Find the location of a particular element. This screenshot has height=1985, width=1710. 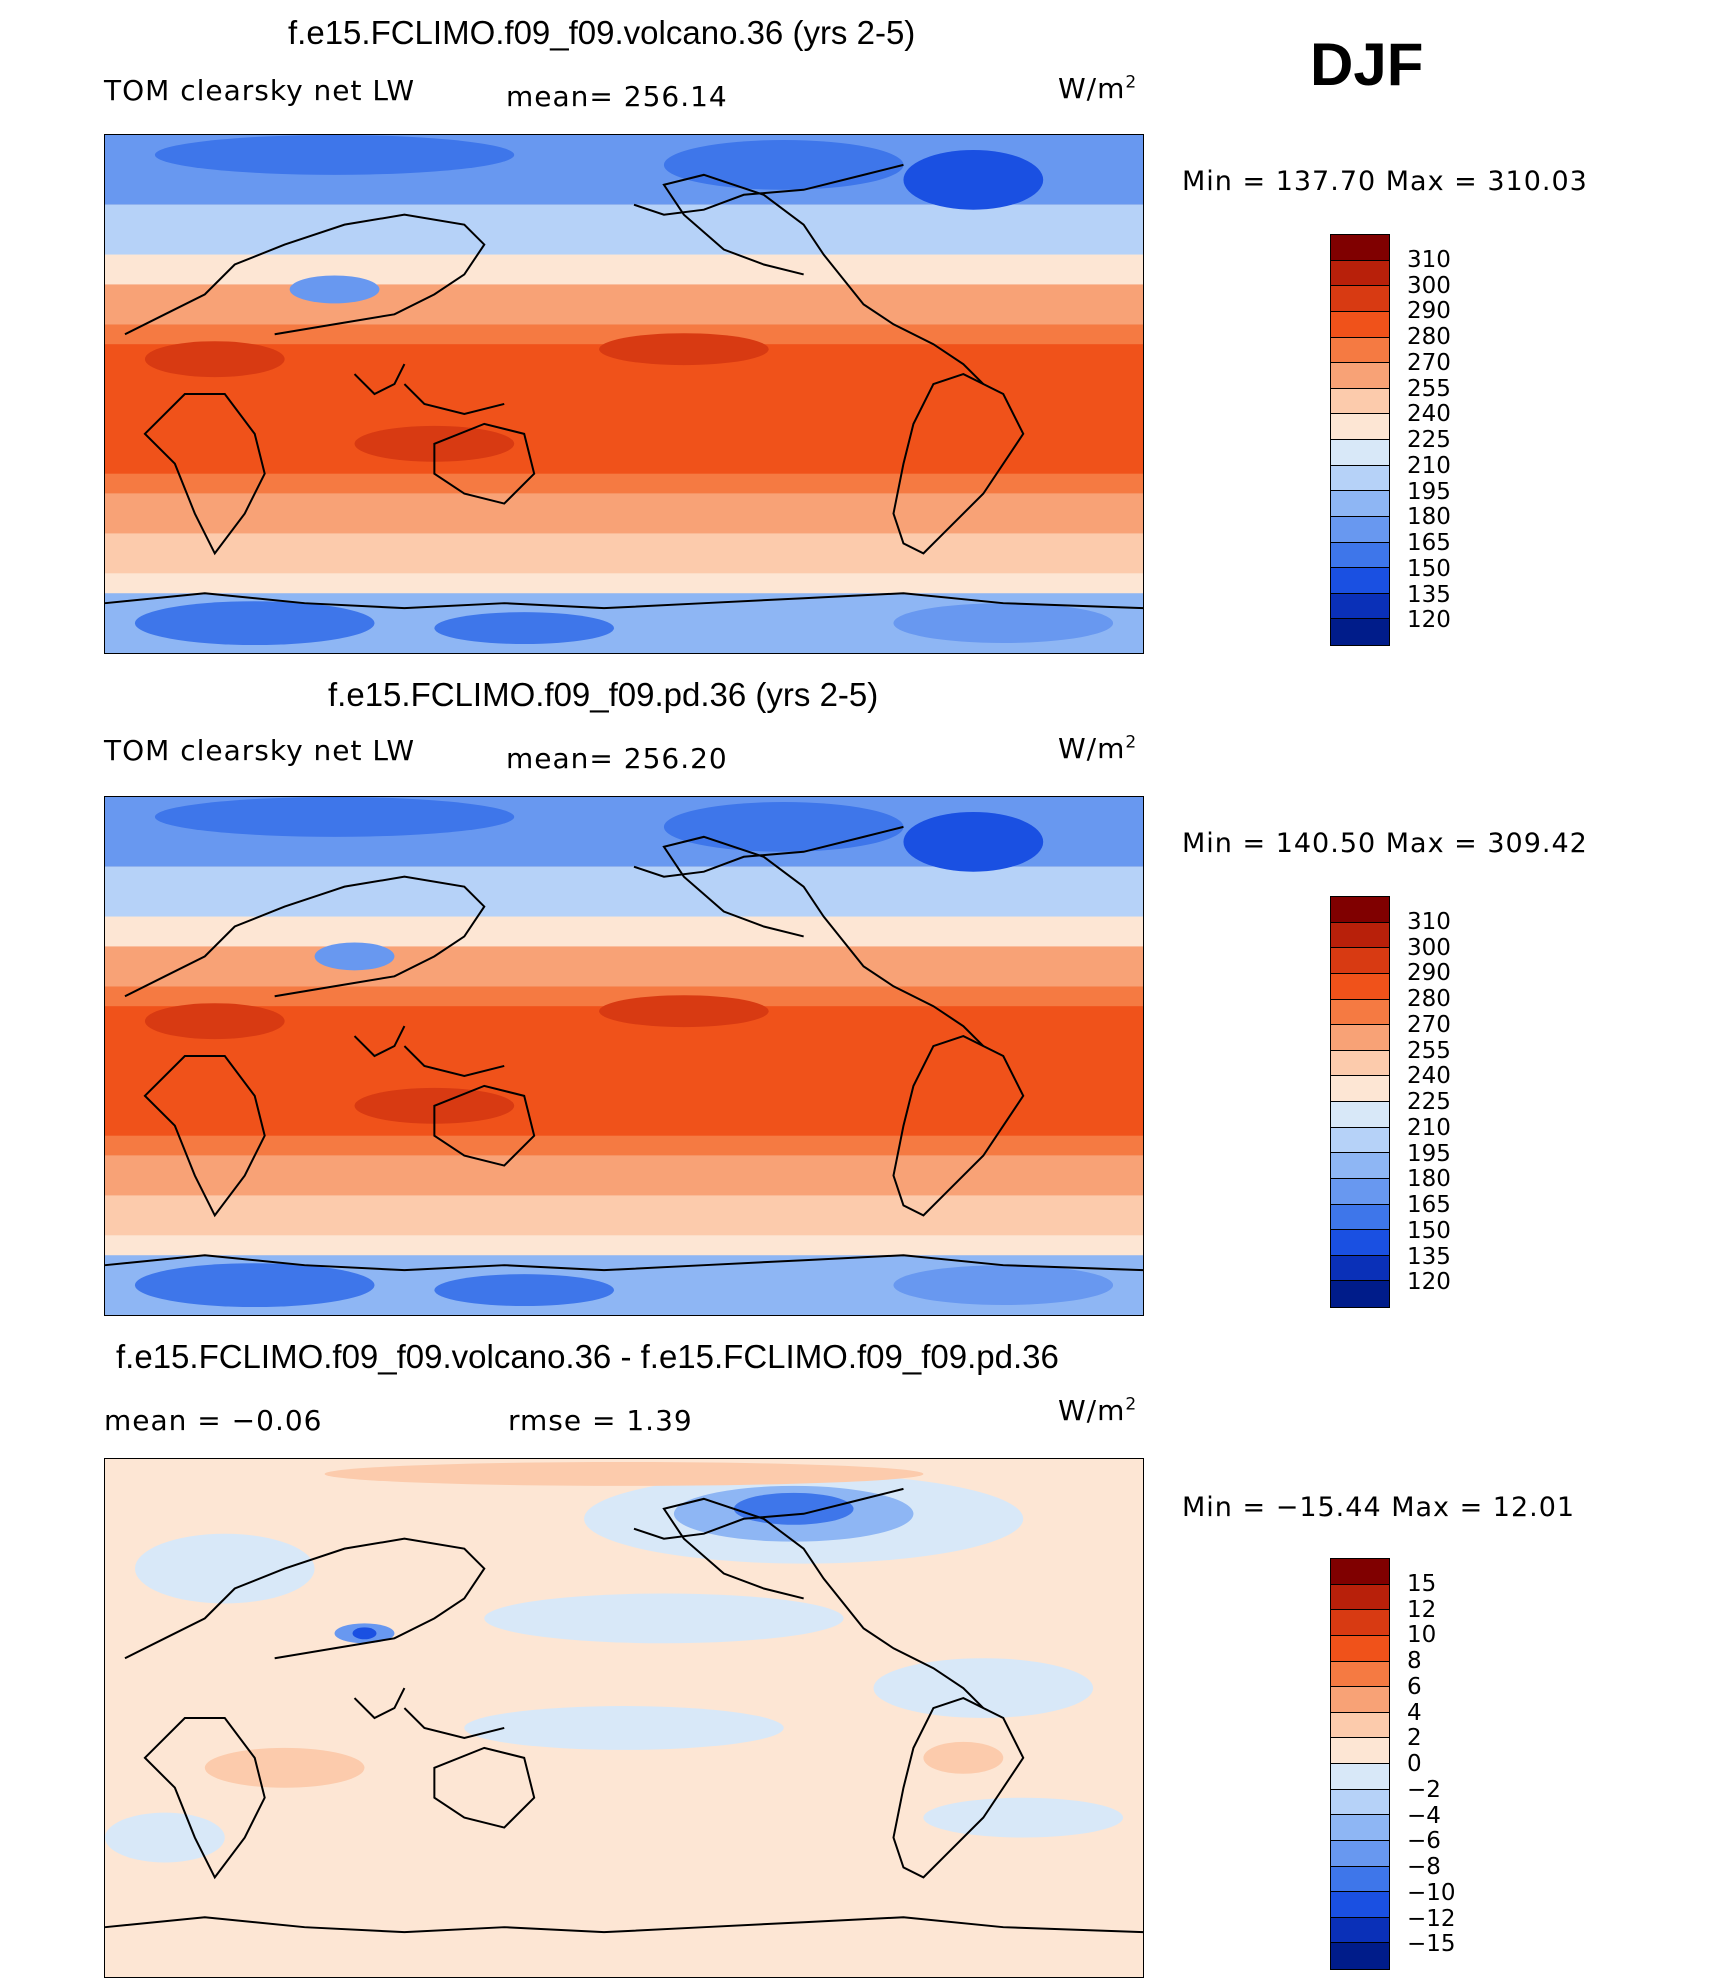

colorbar-volcano is located at coordinates (1360, 440).